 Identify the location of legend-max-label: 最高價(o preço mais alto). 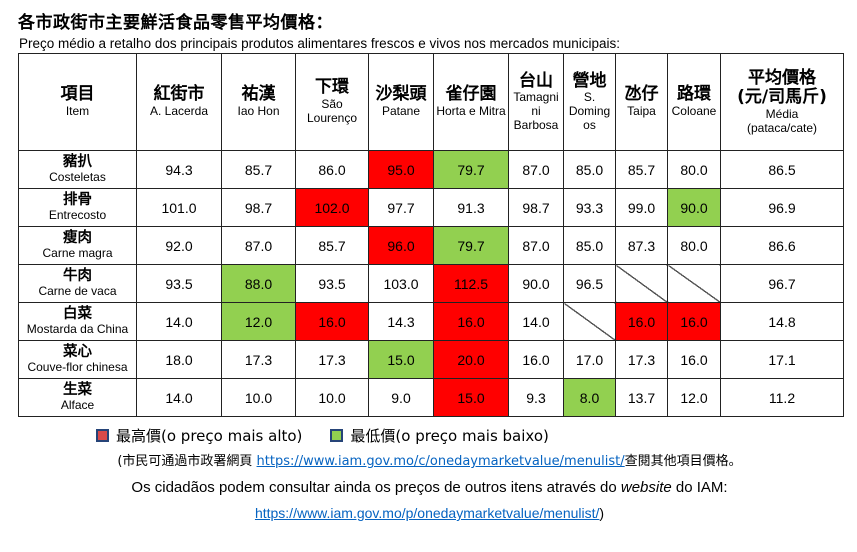
(209, 436).